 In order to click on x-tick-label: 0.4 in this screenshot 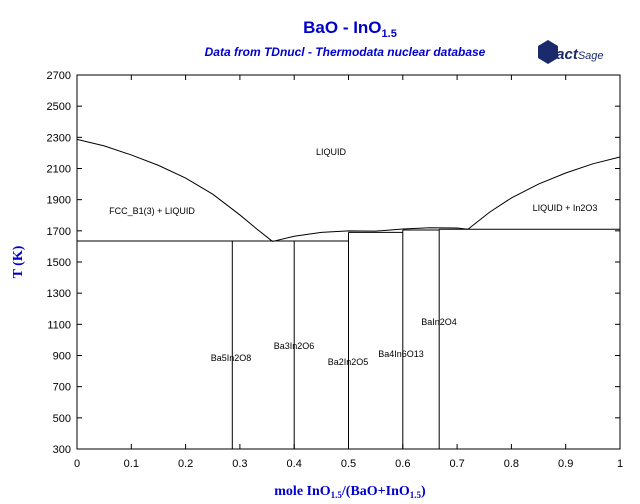, I will do `click(294, 464)`.